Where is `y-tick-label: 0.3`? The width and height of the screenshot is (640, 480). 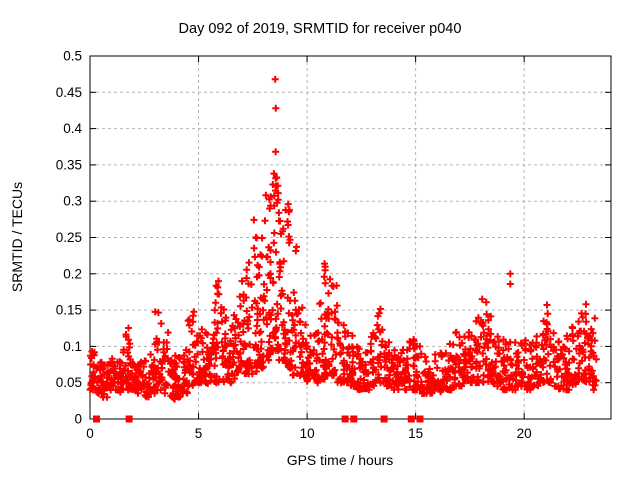
y-tick-label: 0.3 is located at coordinates (72, 201).